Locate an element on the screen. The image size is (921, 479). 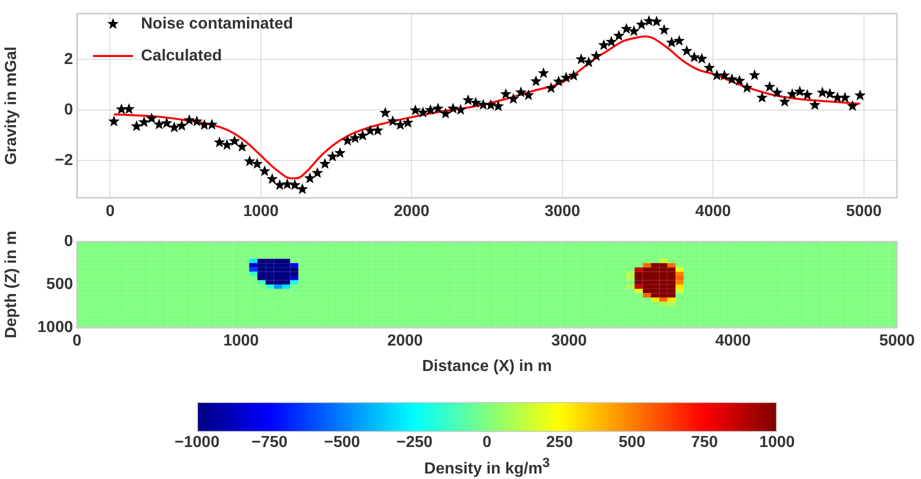
color-bar-label: −250 is located at coordinates (414, 443).